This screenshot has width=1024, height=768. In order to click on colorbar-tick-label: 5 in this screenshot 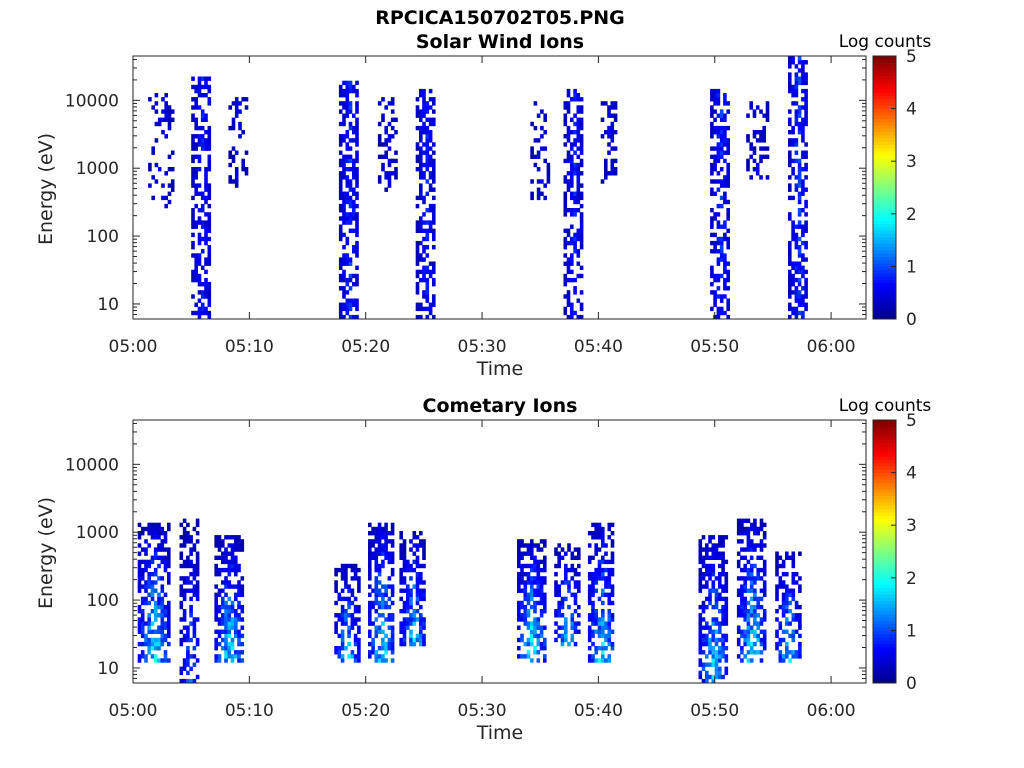, I will do `click(911, 57)`.